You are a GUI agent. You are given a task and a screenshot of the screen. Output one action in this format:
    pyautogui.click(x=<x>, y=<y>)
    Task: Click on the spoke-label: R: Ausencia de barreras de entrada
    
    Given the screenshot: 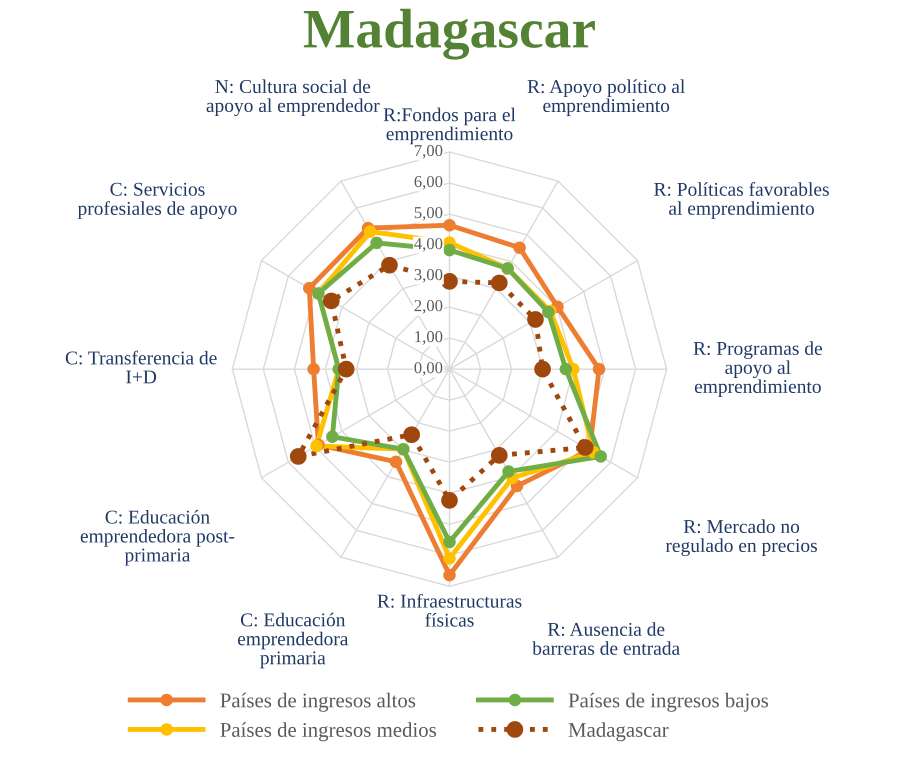 What is the action you would take?
    pyautogui.click(x=606, y=638)
    